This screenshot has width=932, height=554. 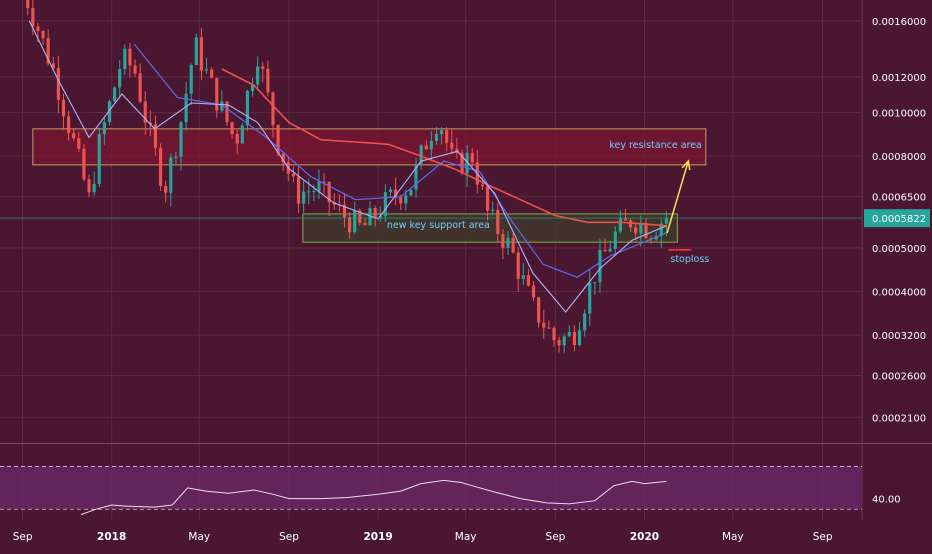 I want to click on current-price-badge, so click(x=897, y=218).